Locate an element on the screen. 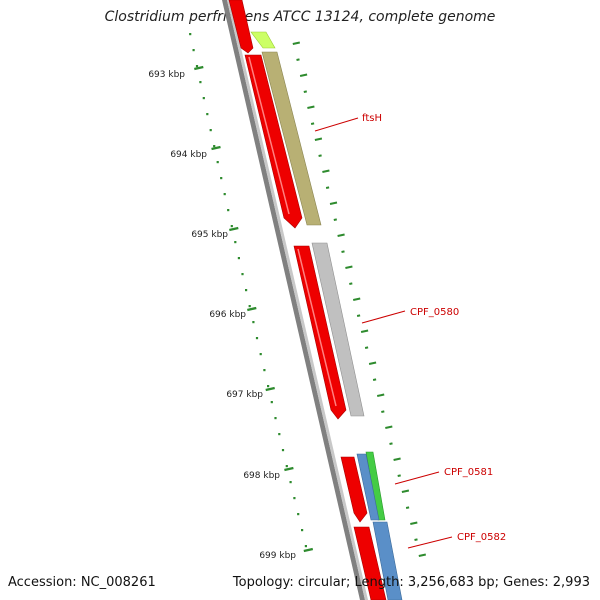  gene-label-cpf-0580: CPF_0580 is located at coordinates (434, 312).